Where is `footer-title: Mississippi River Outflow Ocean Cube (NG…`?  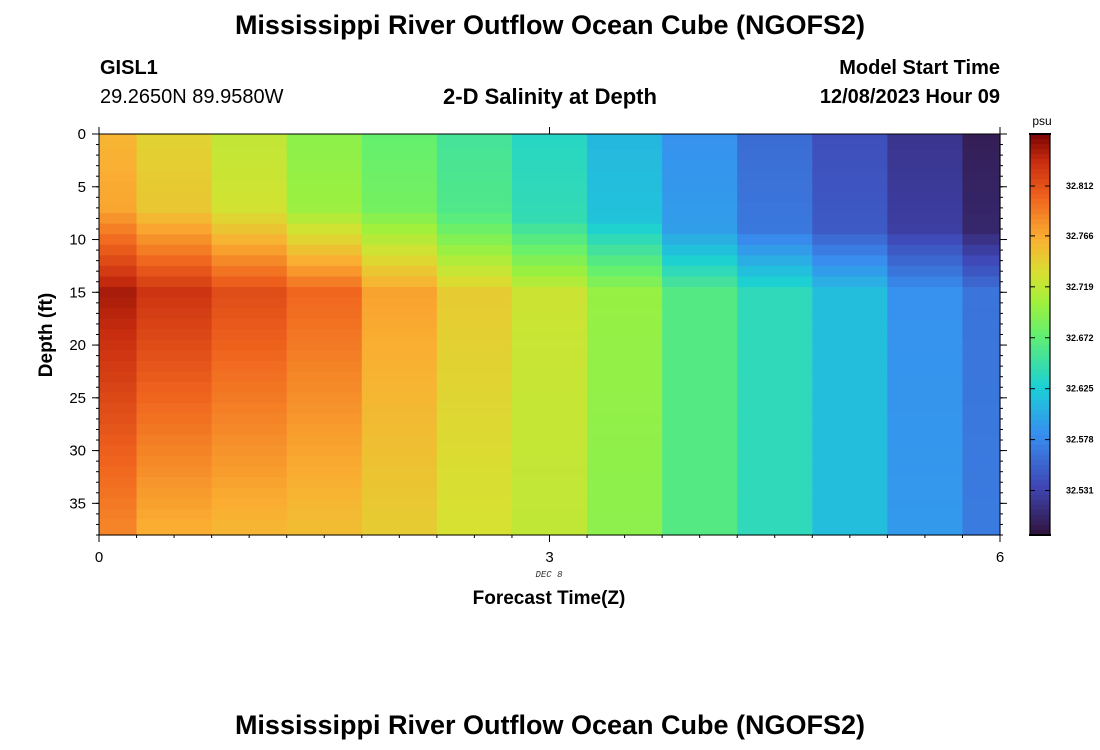
footer-title: Mississippi River Outflow Ocean Cube (NG… is located at coordinates (550, 725).